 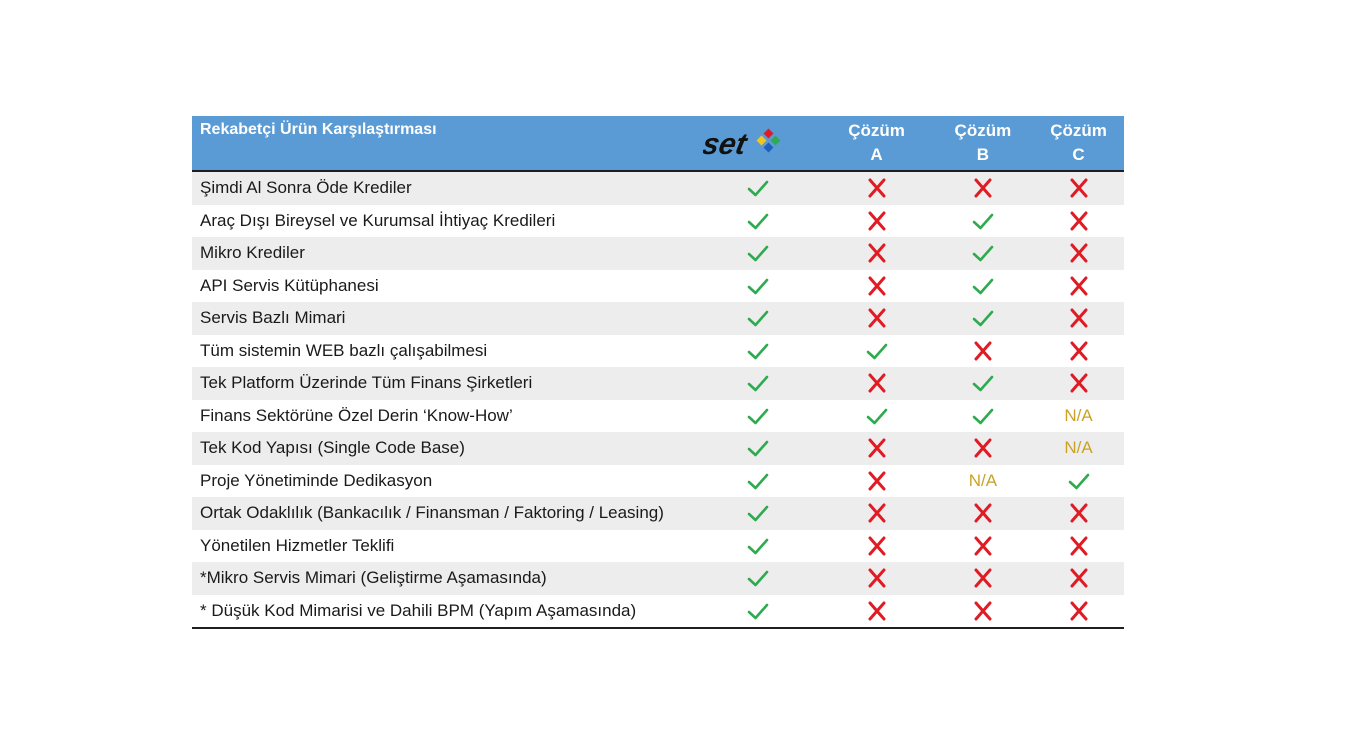 What do you see at coordinates (983, 130) in the screenshot?
I see `solution-b-header-line1: Çözüm` at bounding box center [983, 130].